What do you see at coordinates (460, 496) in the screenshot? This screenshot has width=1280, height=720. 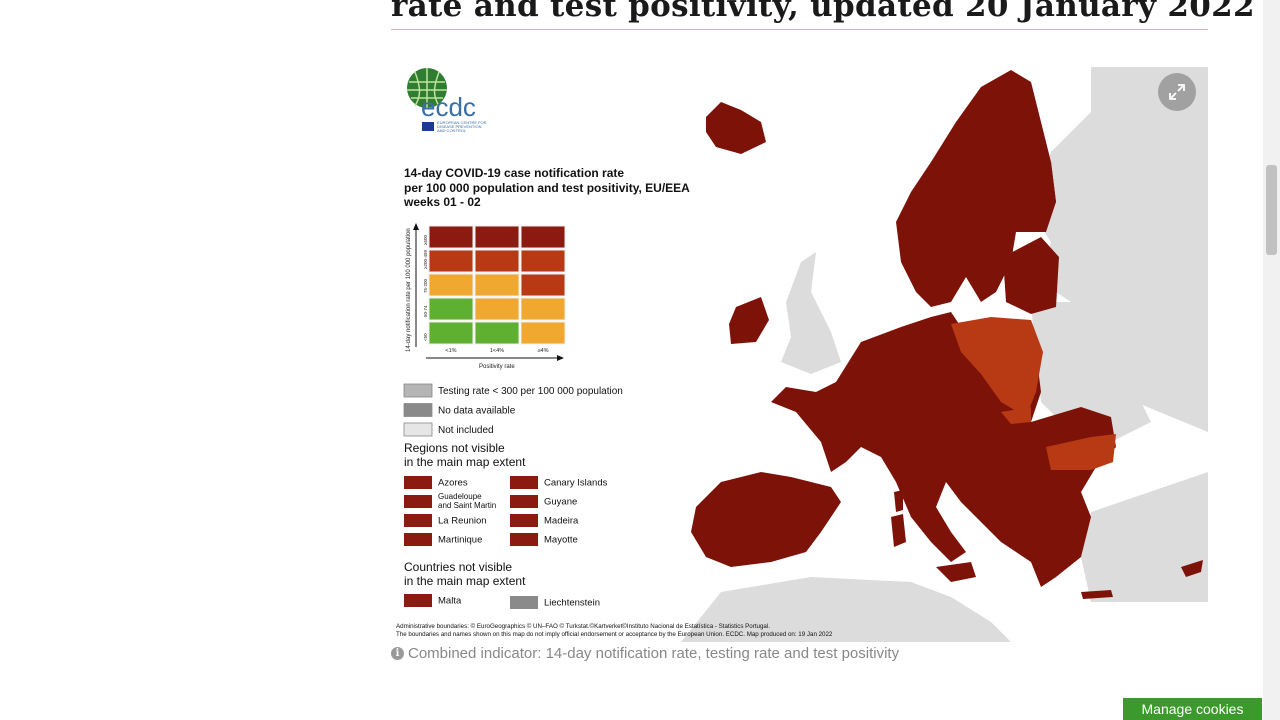 I see `region-label: Guadeloupe` at bounding box center [460, 496].